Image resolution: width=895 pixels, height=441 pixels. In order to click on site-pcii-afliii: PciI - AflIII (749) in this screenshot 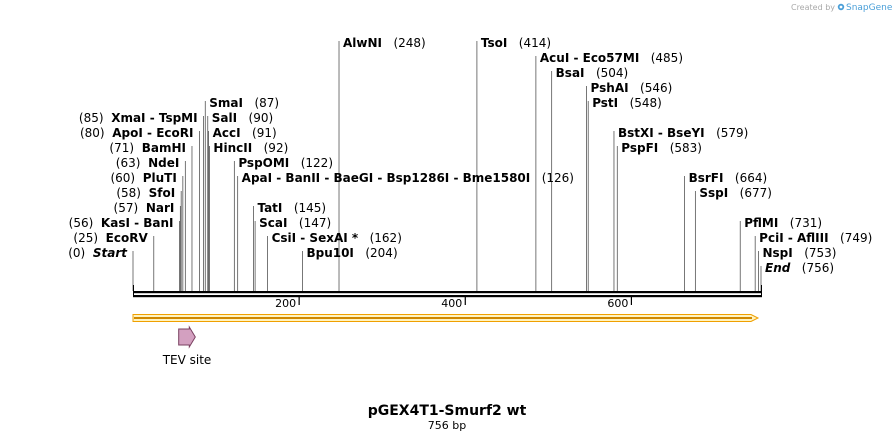, I will do `click(815, 238)`.